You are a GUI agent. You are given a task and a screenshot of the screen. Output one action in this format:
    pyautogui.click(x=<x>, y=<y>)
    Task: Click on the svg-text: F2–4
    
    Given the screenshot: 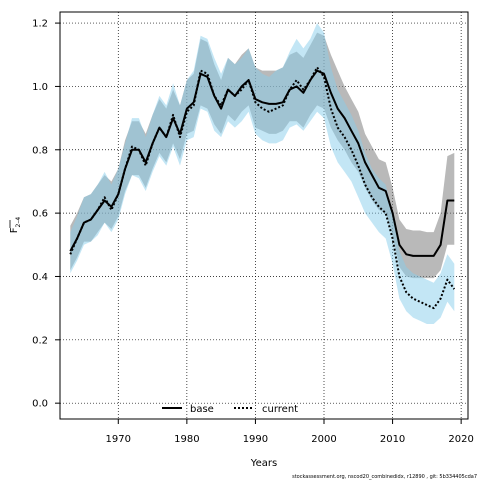 What is the action you would take?
    pyautogui.click(x=15, y=225)
    